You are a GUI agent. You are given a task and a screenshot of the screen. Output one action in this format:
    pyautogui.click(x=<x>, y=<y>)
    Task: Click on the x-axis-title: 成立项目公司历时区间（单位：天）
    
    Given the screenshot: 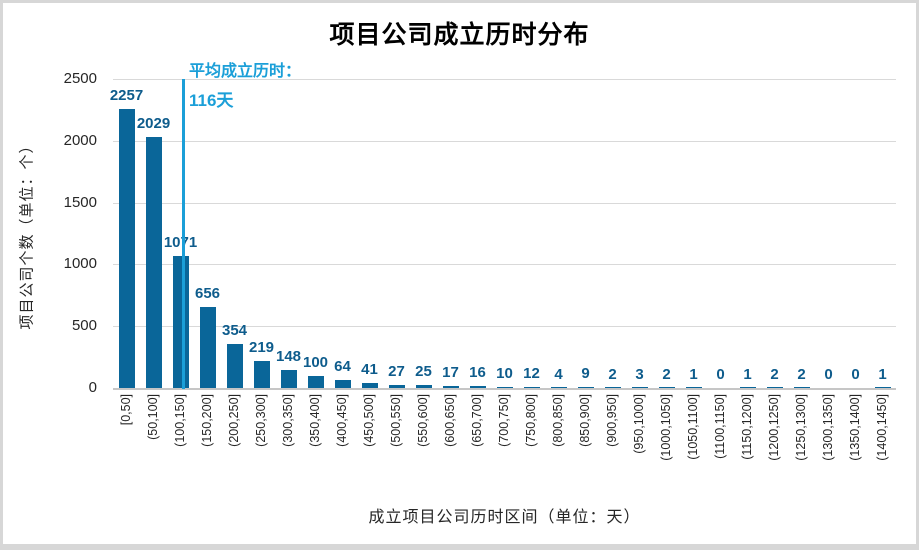 What is the action you would take?
    pyautogui.click(x=504, y=517)
    